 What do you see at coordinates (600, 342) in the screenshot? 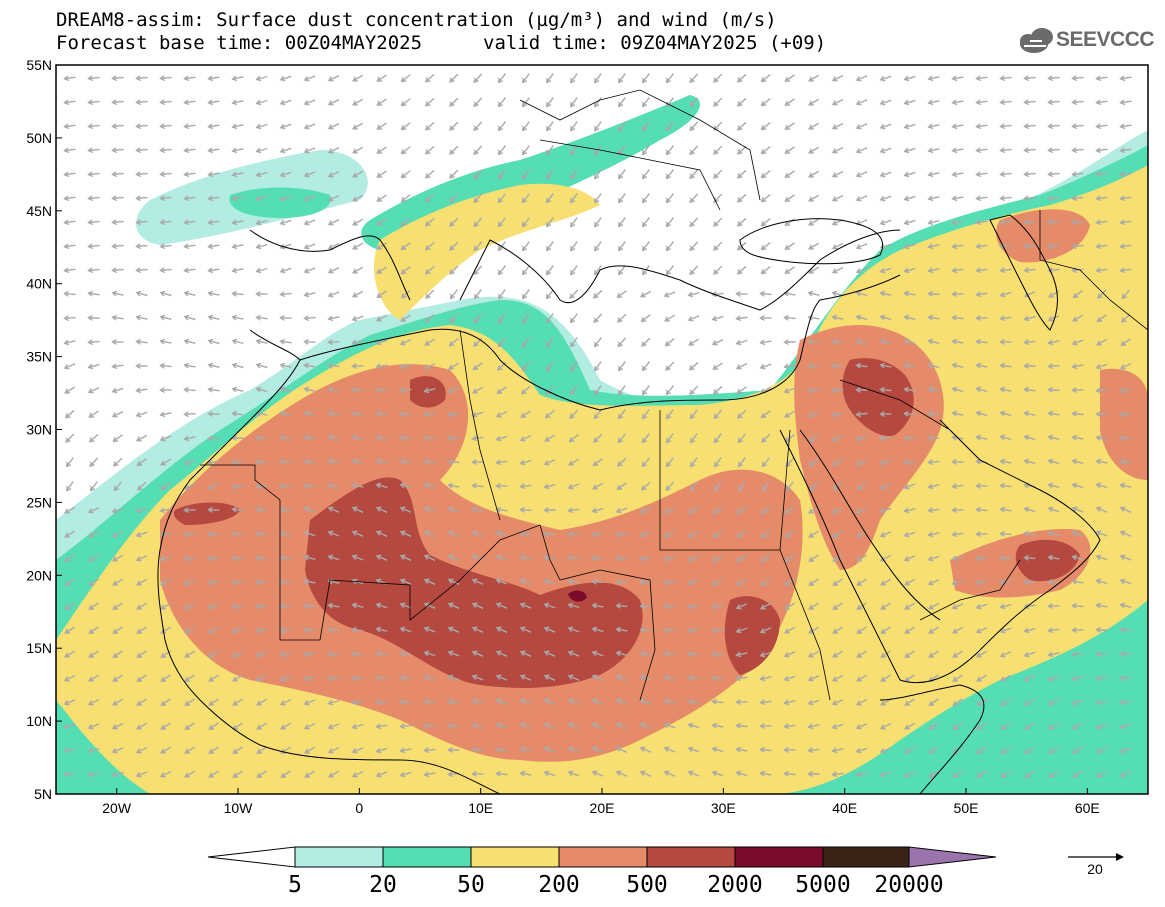
I see `coastline-mediterranean` at bounding box center [600, 342].